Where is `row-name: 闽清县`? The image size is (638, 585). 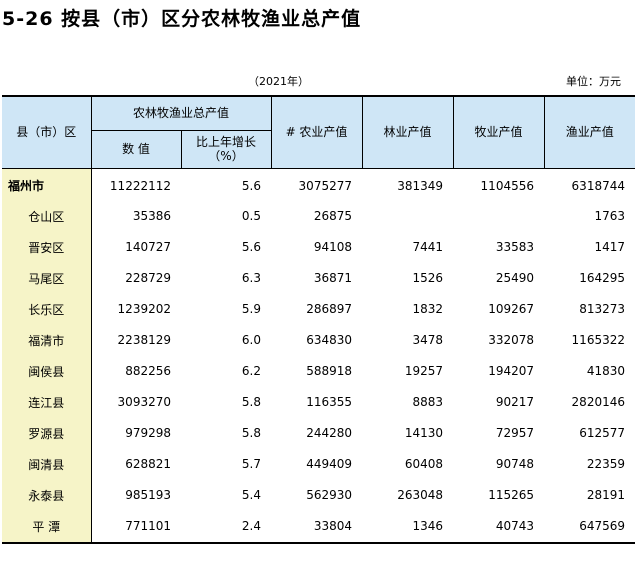
row-name: 闽清县 is located at coordinates (47, 464).